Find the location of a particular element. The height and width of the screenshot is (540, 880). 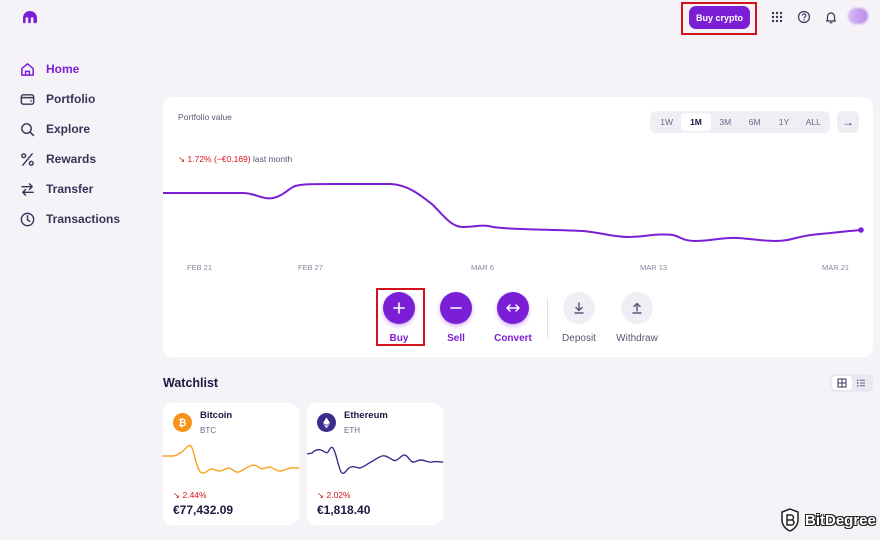

portfolio-chart is located at coordinates (518, 212).